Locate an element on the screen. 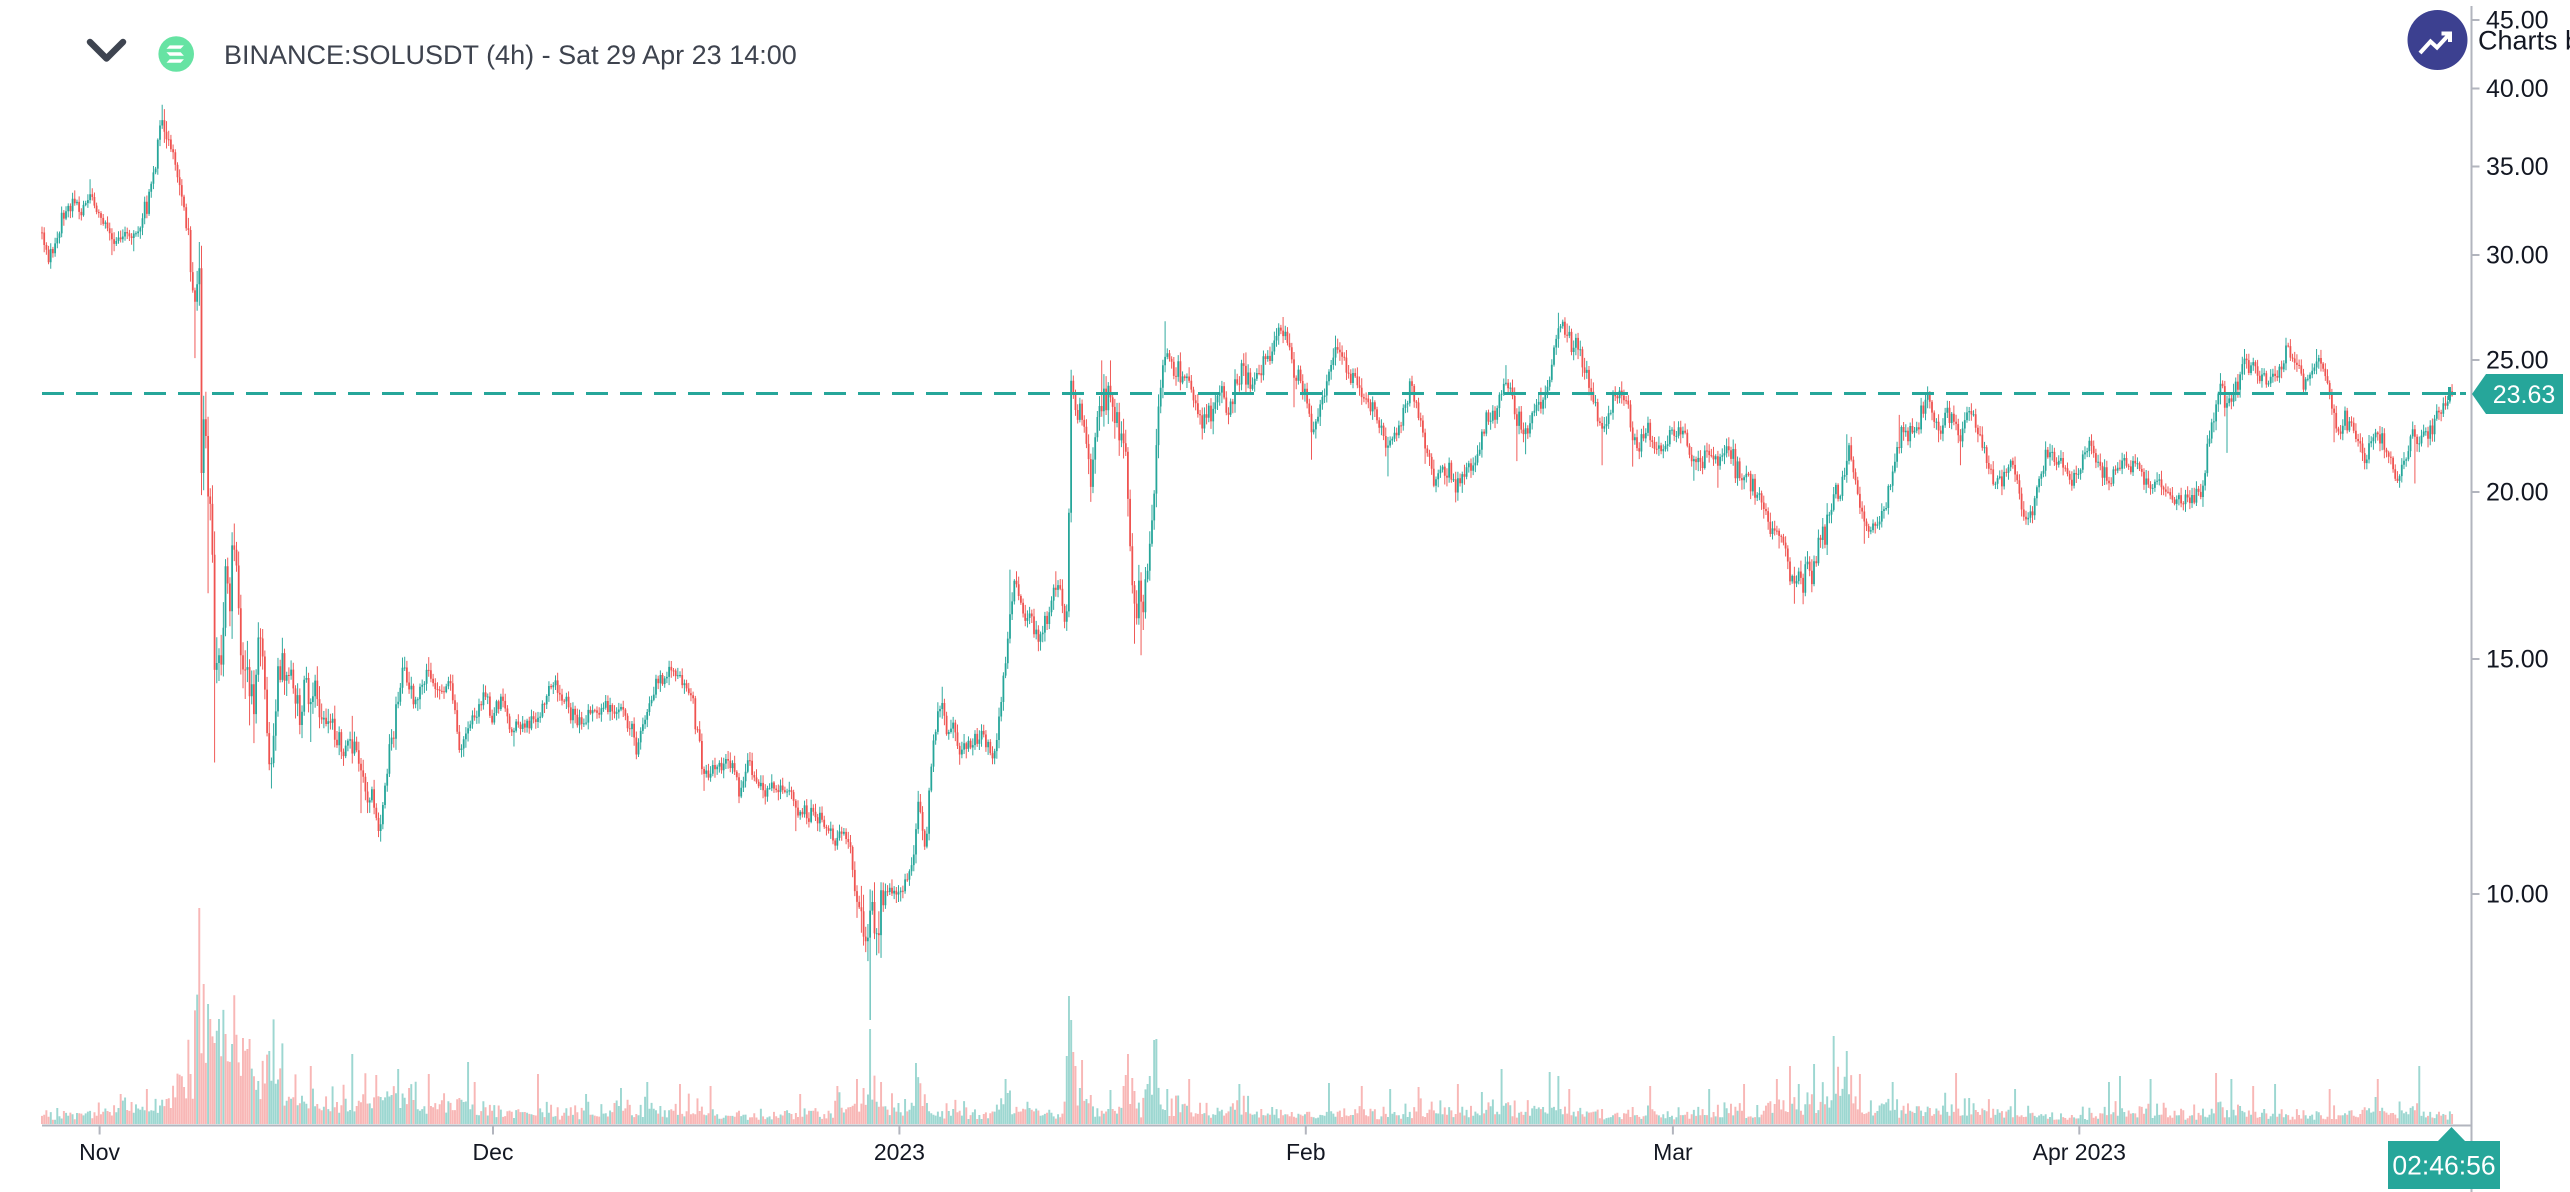  svg-text: 45.00 is located at coordinates (2517, 21).